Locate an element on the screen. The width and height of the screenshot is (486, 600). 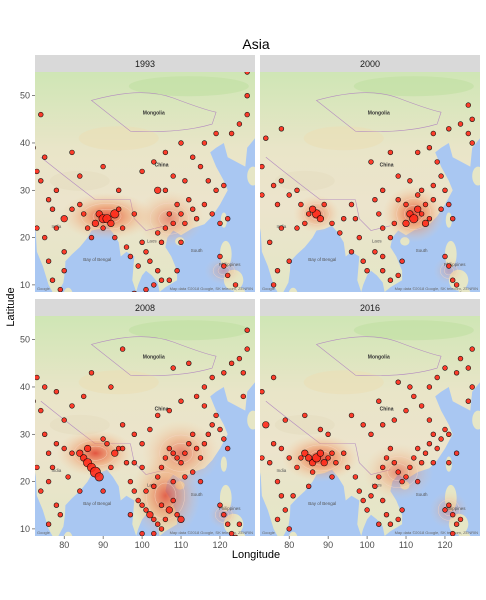
map-label-south_sea: South is located at coordinates (197, 494).